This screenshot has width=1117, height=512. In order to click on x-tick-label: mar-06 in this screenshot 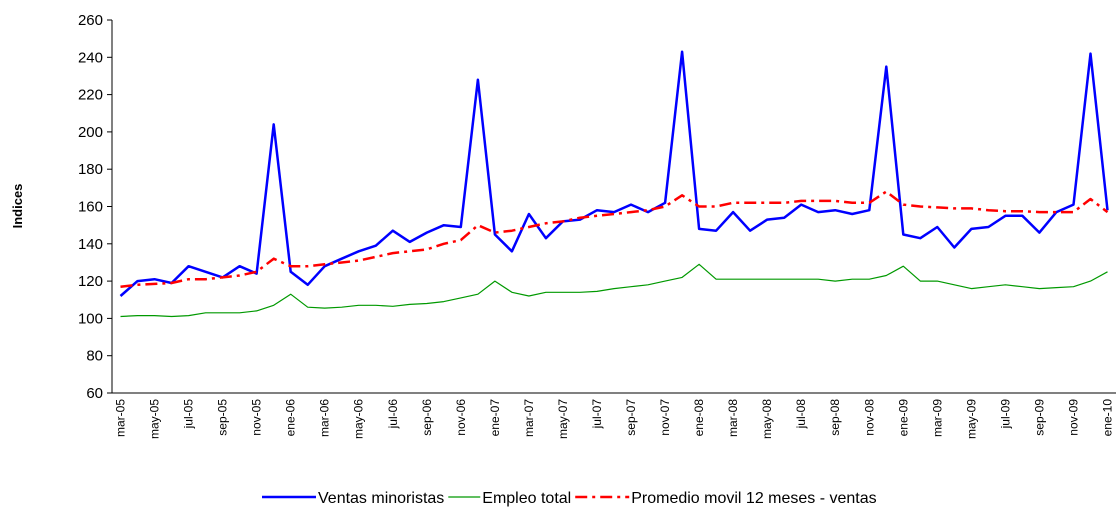, I will do `click(325, 418)`.